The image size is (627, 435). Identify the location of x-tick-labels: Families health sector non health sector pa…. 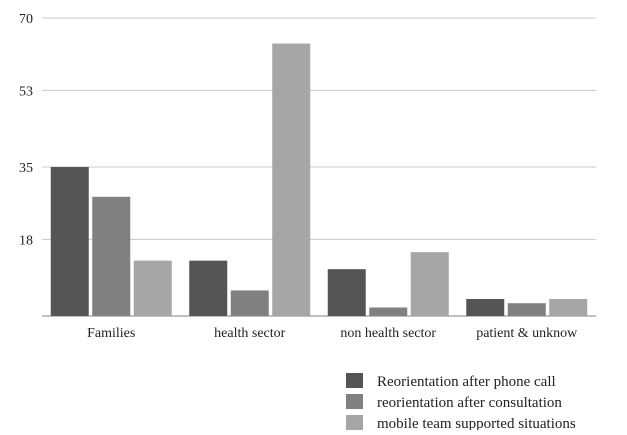
(332, 333).